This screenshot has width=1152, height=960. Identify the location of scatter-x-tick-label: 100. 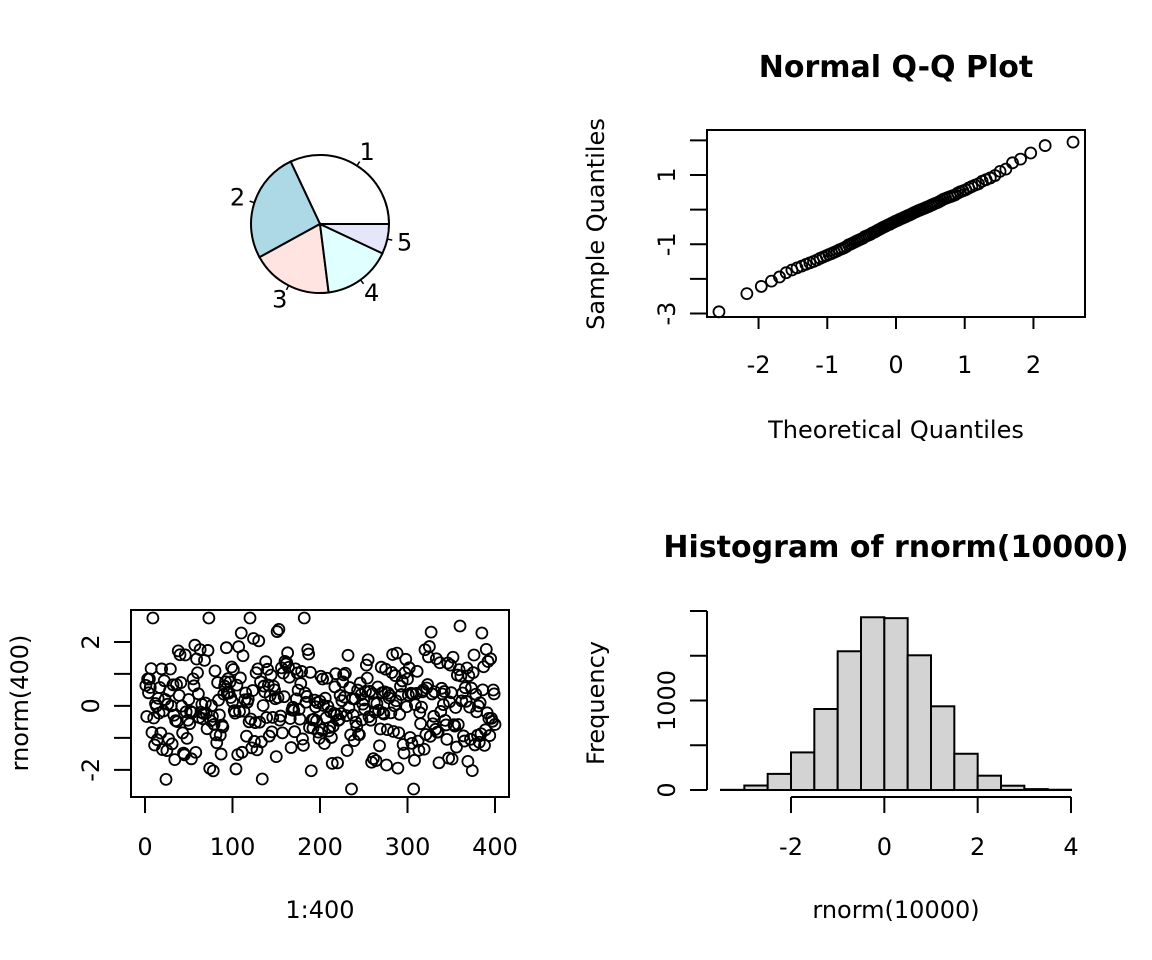
(233, 847).